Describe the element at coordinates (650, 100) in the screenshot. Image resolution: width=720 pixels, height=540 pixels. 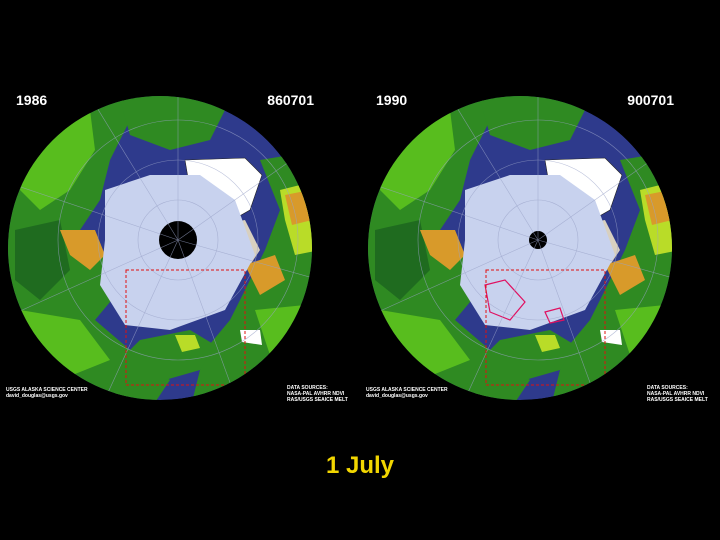
I see `date-code-label: 900701` at that location.